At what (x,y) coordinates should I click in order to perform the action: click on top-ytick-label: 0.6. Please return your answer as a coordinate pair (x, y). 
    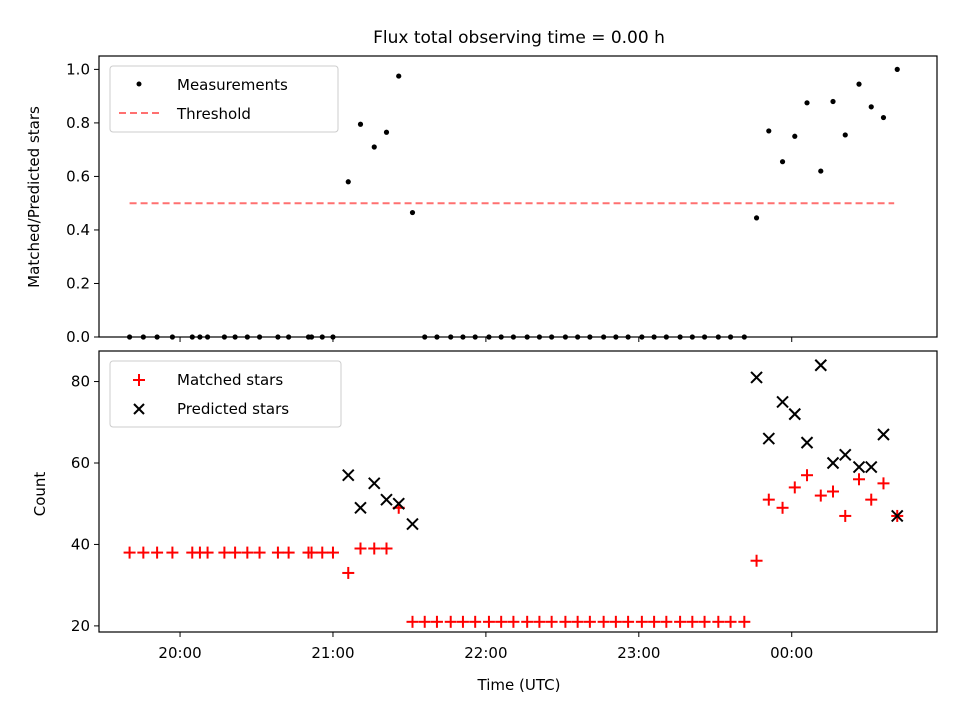
    Looking at the image, I should click on (78, 176).